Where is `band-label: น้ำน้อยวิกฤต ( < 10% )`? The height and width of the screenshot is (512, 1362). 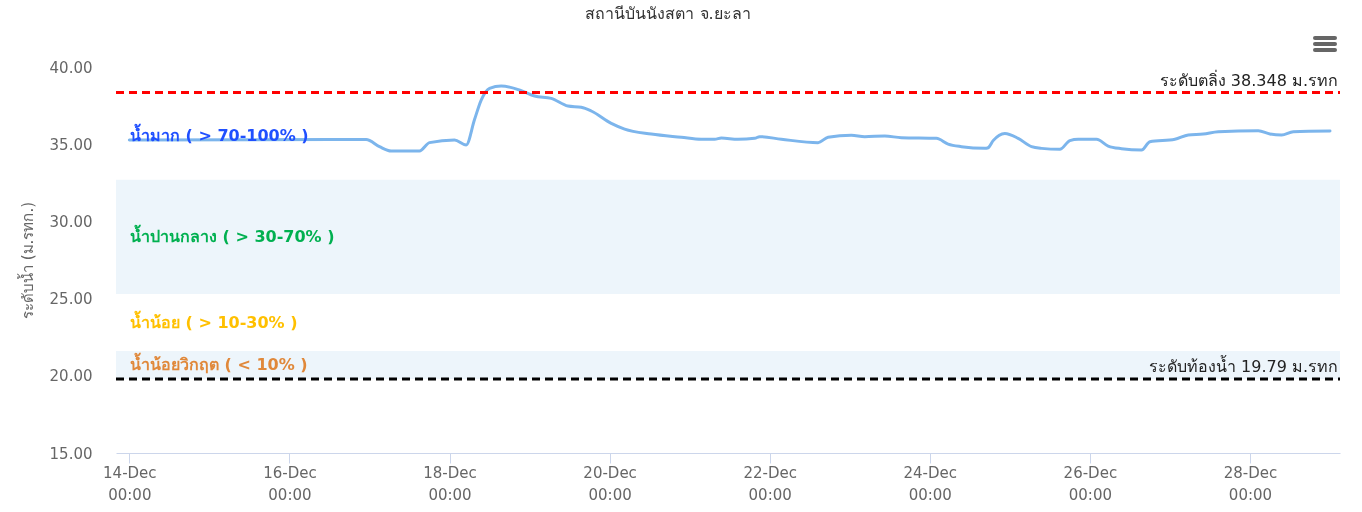
band-label: น้ำน้อยวิกฤต ( < 10% ) is located at coordinates (219, 363).